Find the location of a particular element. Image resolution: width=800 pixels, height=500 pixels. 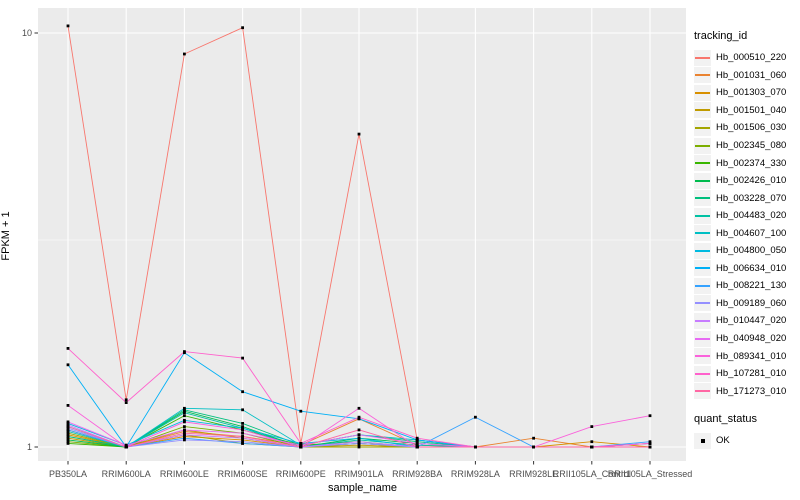

quant-status-legend: quant_status OK is located at coordinates (746, 431).